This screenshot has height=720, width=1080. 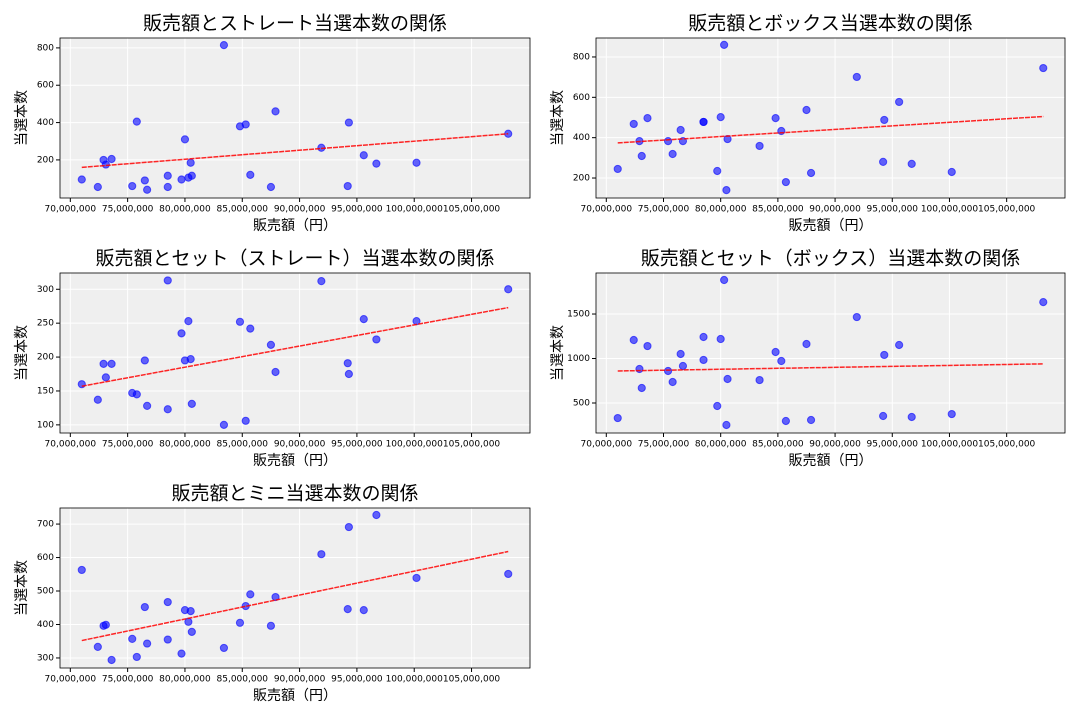 I want to click on x-tick-label: 100,000,000, so click(x=415, y=445).